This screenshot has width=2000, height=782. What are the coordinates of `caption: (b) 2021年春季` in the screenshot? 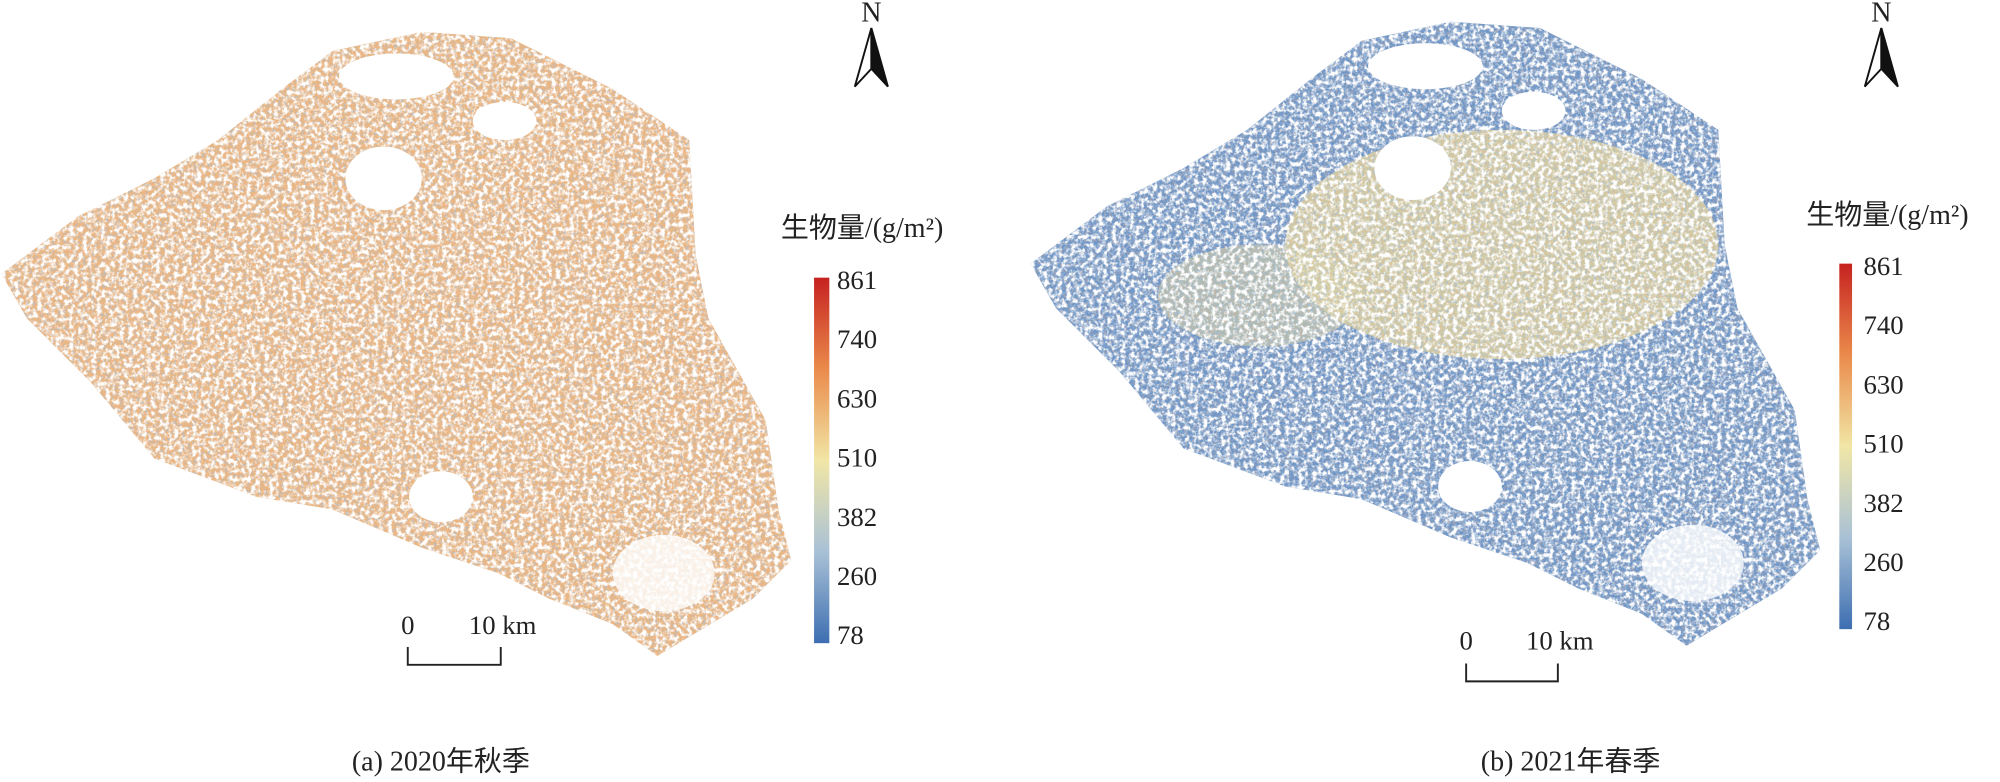 It's located at (1571, 762).